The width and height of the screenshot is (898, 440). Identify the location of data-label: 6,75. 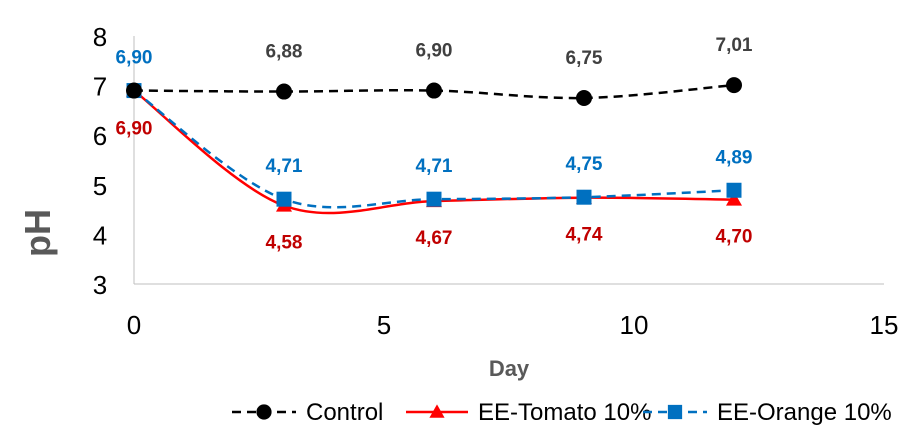
(584, 58).